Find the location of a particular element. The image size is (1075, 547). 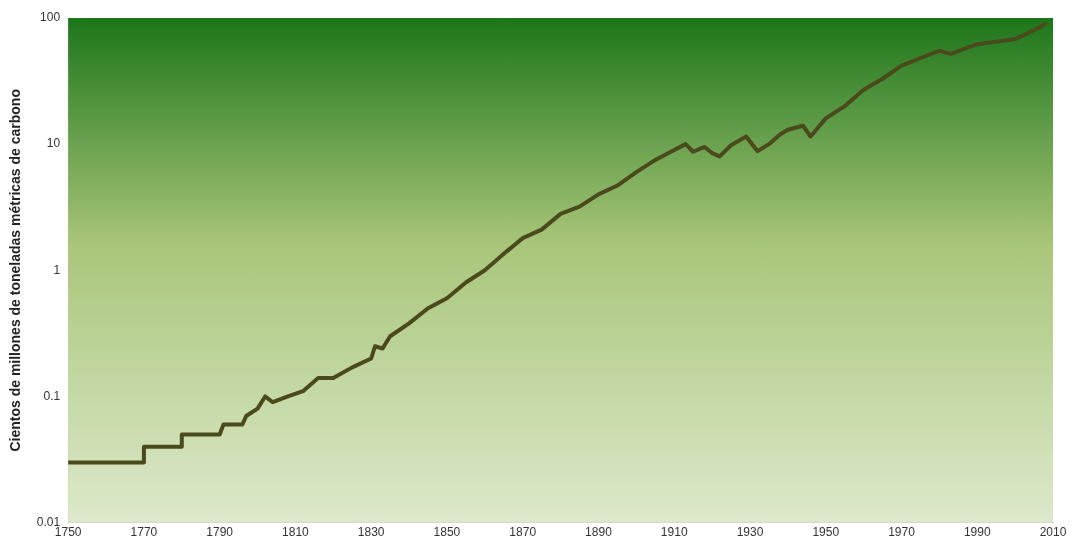

x-tick-label: 1810 is located at coordinates (296, 532).